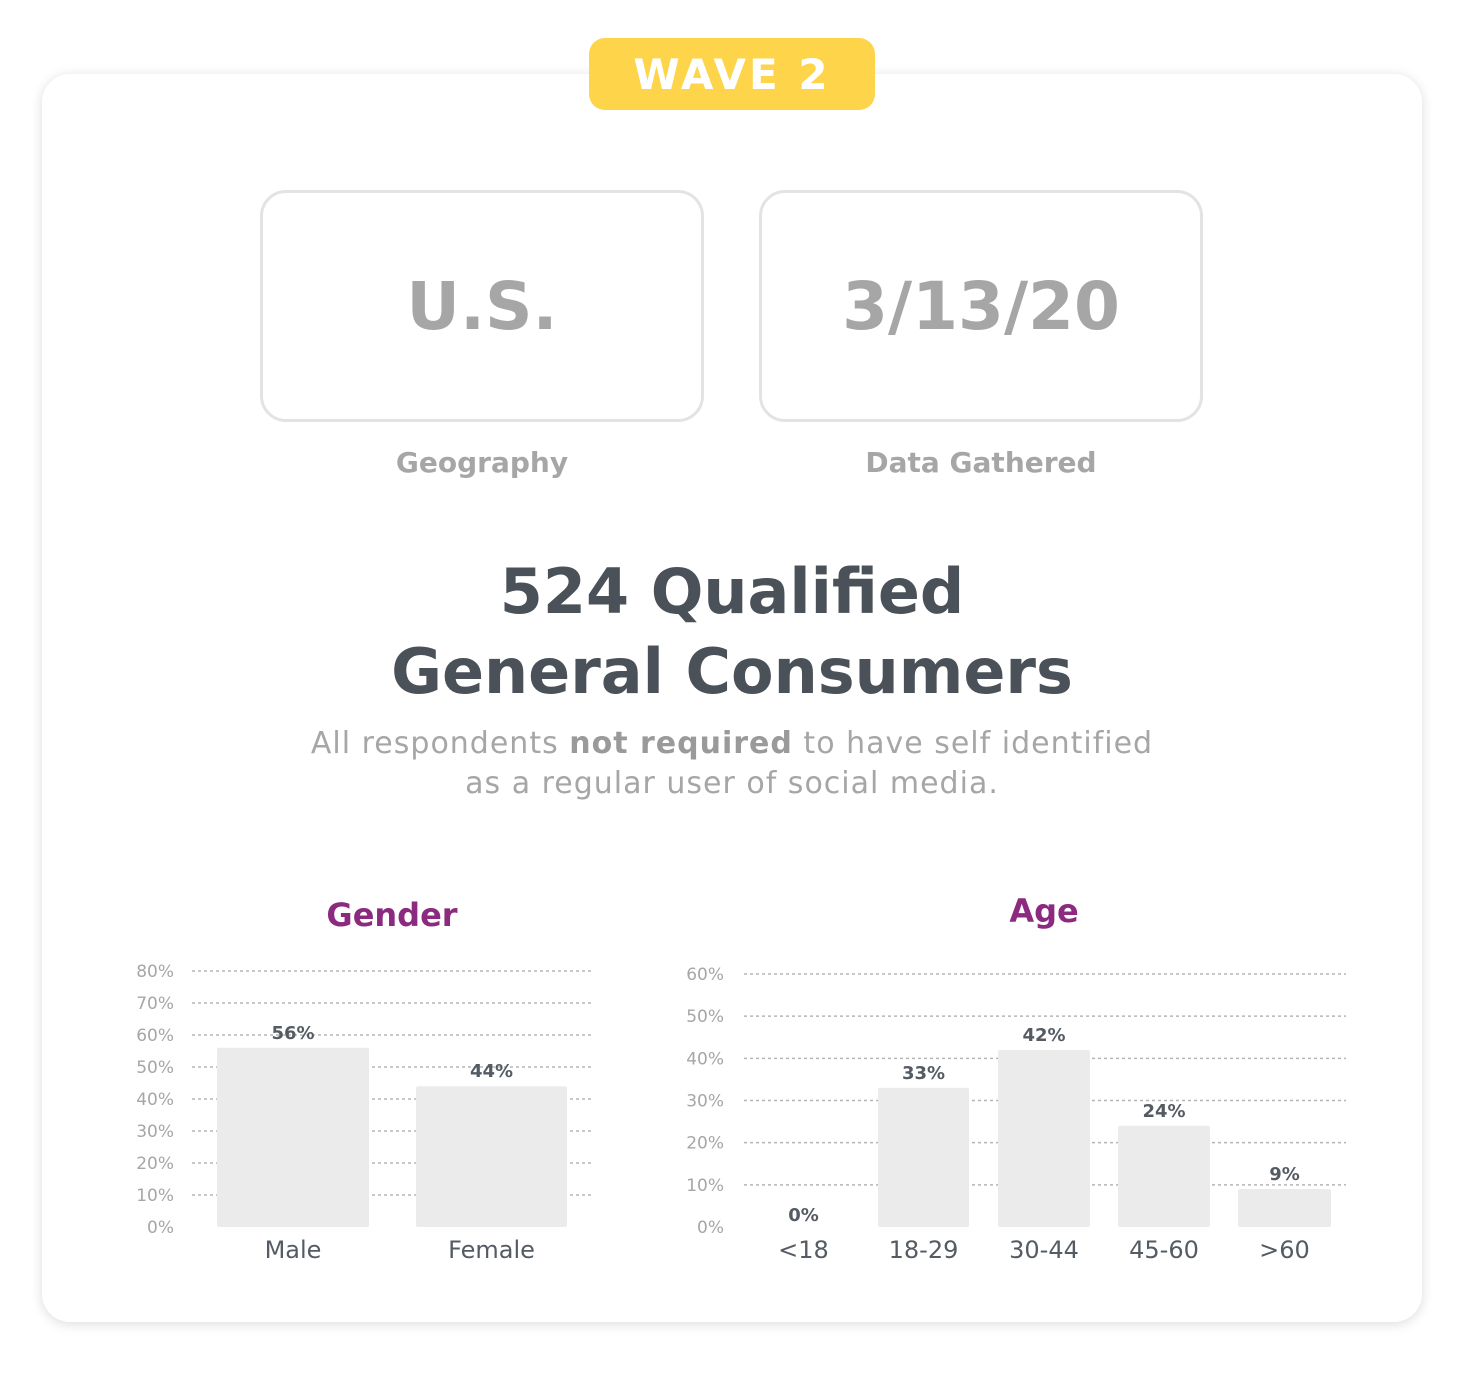 Image resolution: width=1464 pixels, height=1384 pixels. Describe the element at coordinates (705, 1059) in the screenshot. I see `age-y-tick-label: 40%` at that location.